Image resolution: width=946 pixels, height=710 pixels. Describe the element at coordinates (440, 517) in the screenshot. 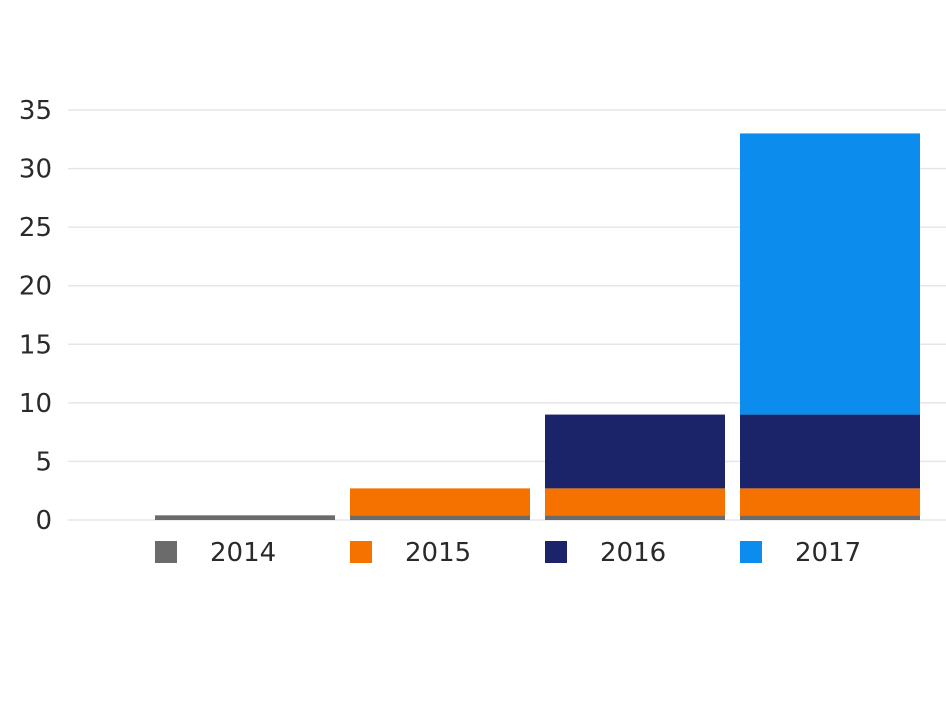

I see `bar-2015-segment-2014` at that location.